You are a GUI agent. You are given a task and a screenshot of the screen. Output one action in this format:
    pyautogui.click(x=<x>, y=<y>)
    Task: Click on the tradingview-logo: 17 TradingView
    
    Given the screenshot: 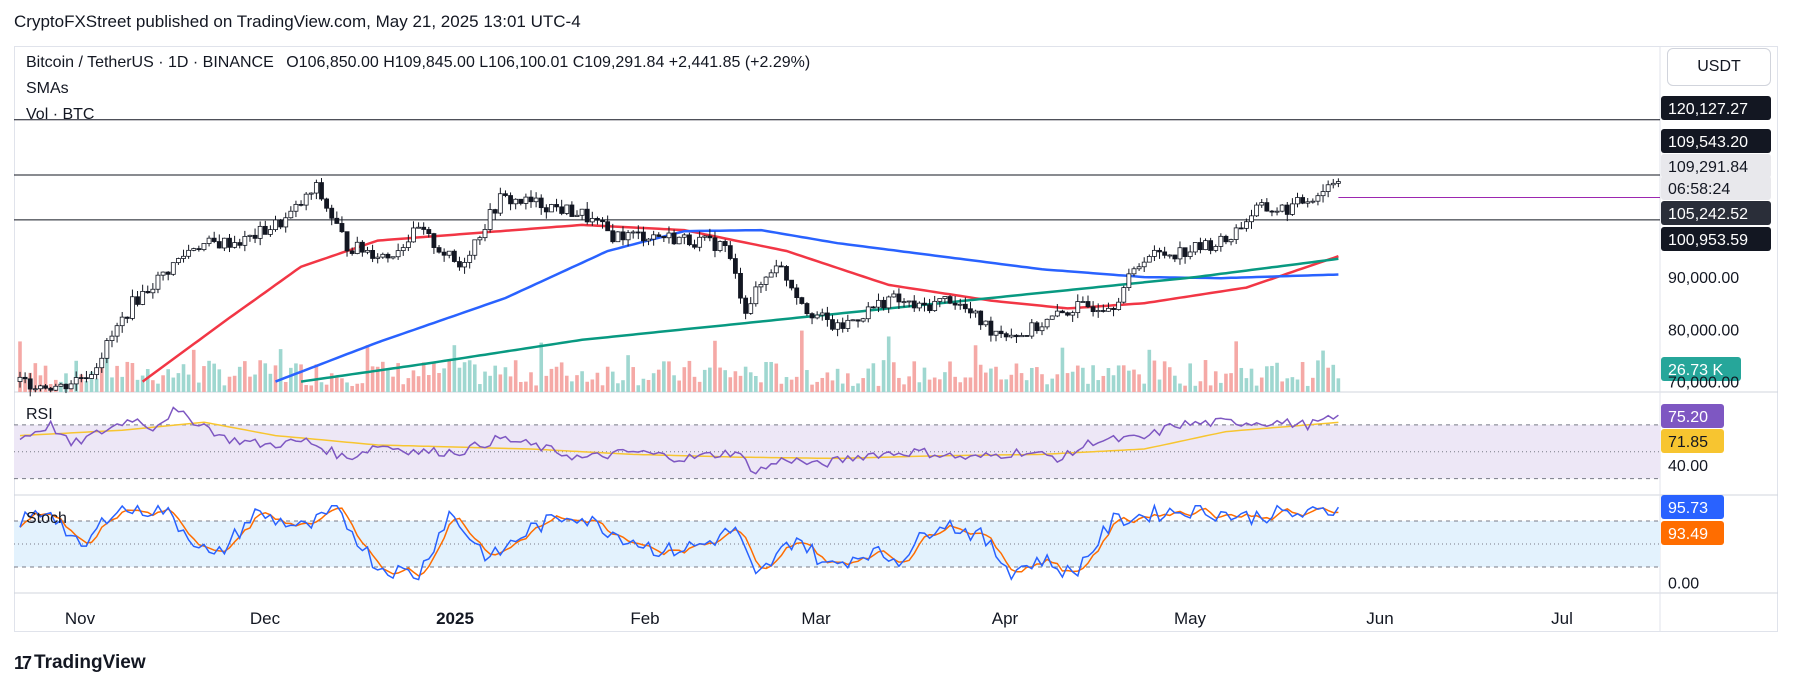 What is the action you would take?
    pyautogui.click(x=80, y=663)
    